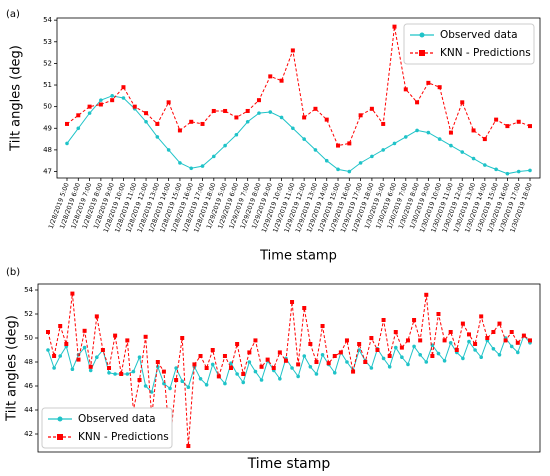 Image resolution: width=550 pixels, height=476 pixels. I want to click on y-tick-label: 48, so click(47, 150).